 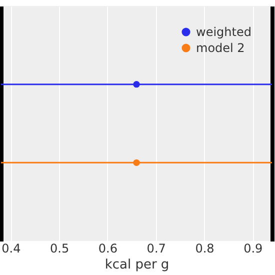 I want to click on x-tick-label: 0.4, so click(x=11, y=249).